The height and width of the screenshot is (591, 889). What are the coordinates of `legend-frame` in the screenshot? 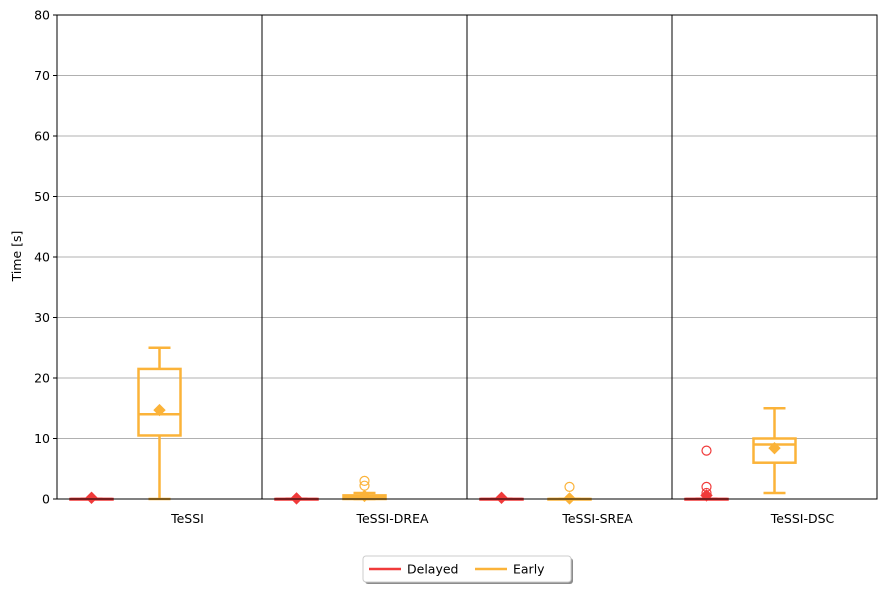 It's located at (467, 569).